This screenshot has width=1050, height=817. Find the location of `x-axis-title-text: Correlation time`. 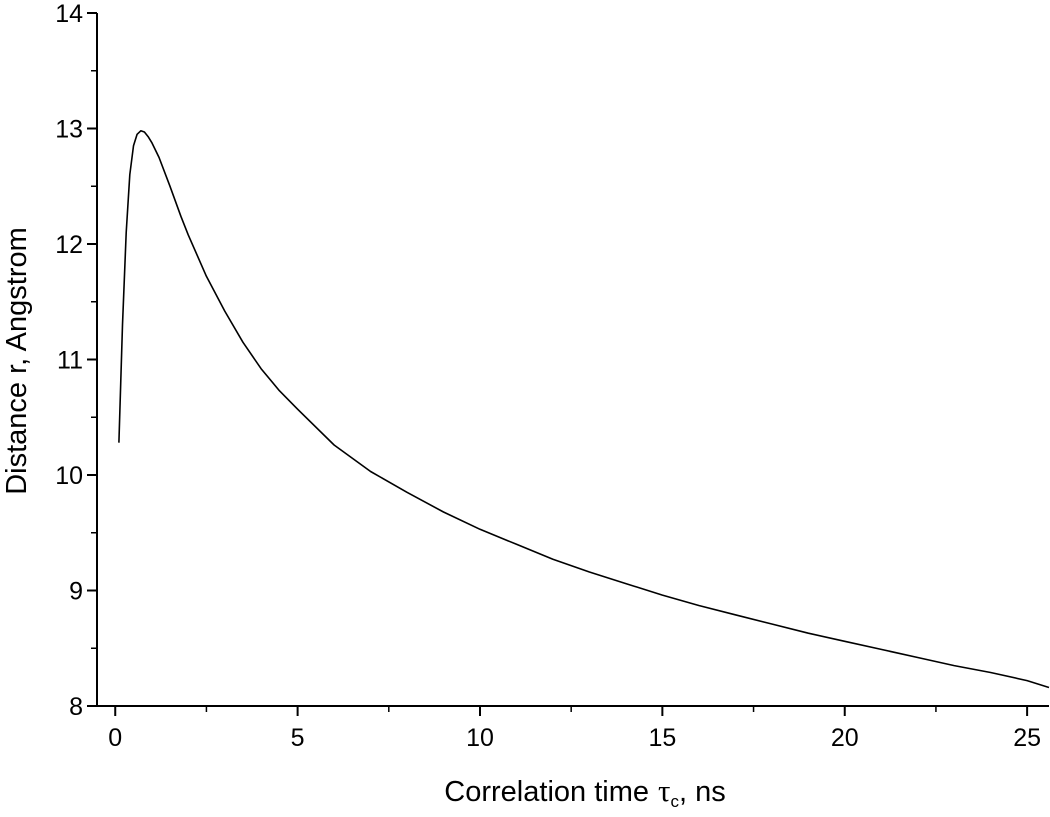

x-axis-title-text: Correlation time is located at coordinates (546, 792).